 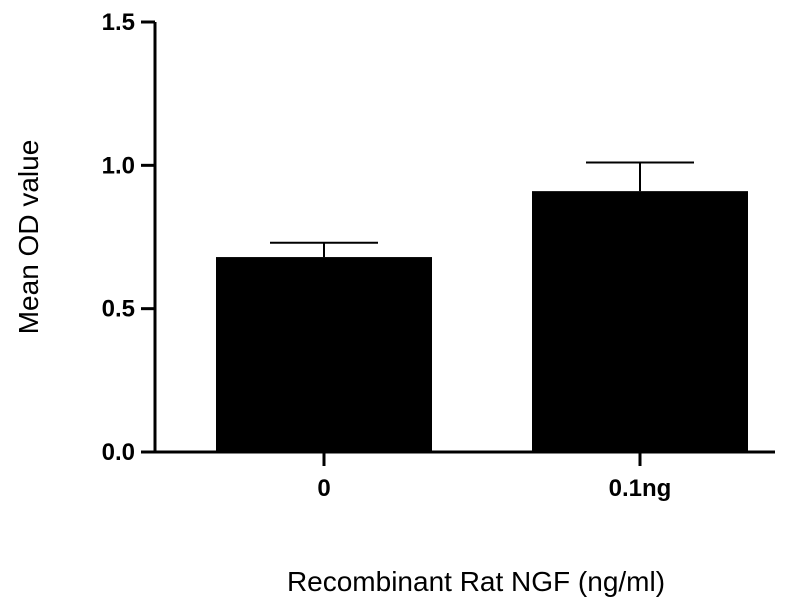 What do you see at coordinates (476, 581) in the screenshot?
I see `x-axis-title: Recombinant Rat NGF (ng/ml)` at bounding box center [476, 581].